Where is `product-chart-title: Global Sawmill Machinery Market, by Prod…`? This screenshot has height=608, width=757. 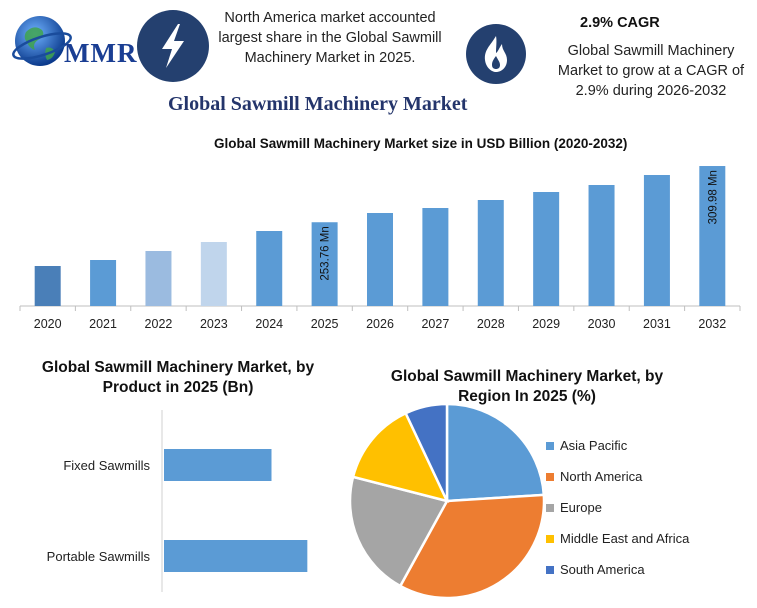
product-chart-title: Global Sawmill Machinery Market, by Prod… is located at coordinates (178, 377).